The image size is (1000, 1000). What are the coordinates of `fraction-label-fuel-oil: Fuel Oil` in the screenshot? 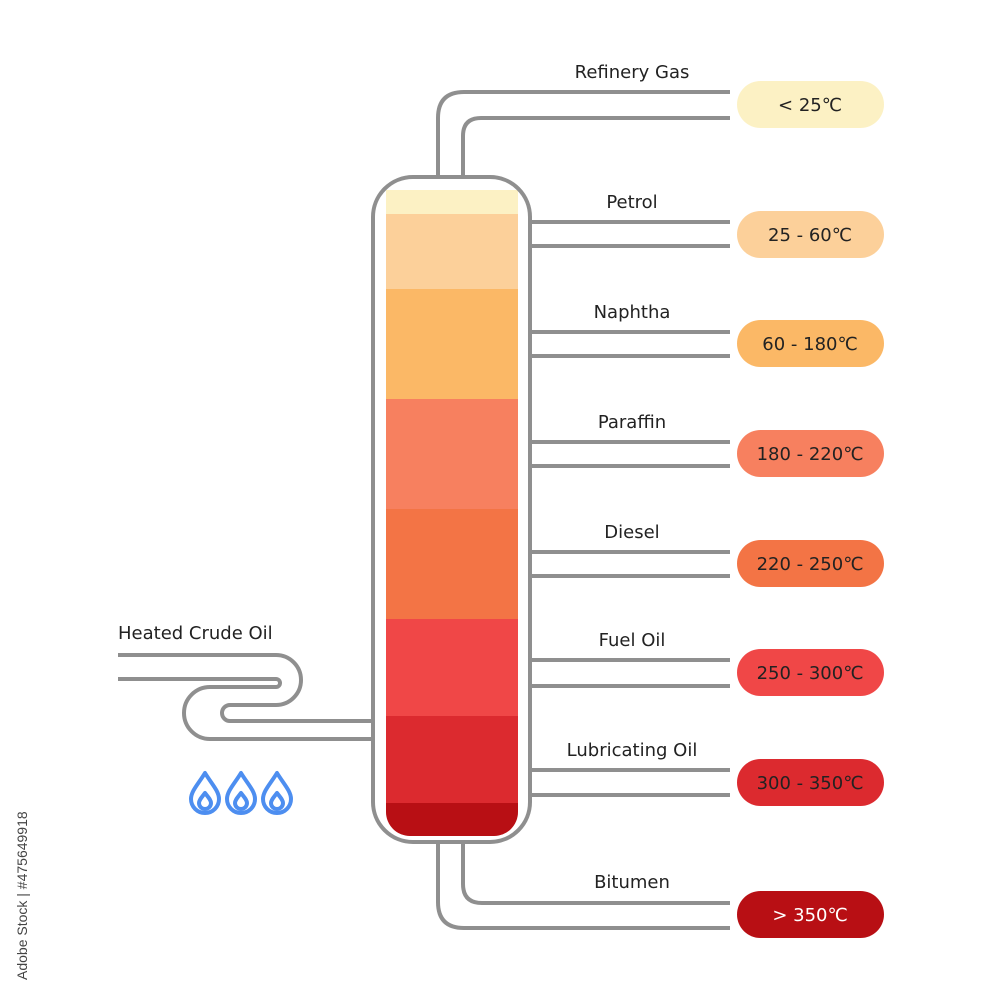 It's located at (632, 640).